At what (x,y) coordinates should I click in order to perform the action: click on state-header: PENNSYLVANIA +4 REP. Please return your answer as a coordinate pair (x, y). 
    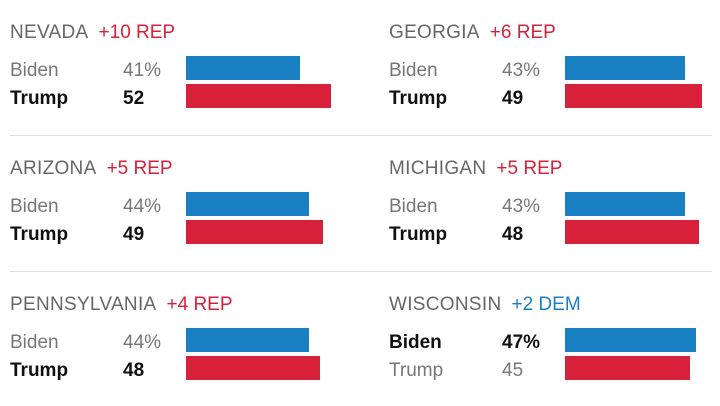
    Looking at the image, I should click on (121, 305).